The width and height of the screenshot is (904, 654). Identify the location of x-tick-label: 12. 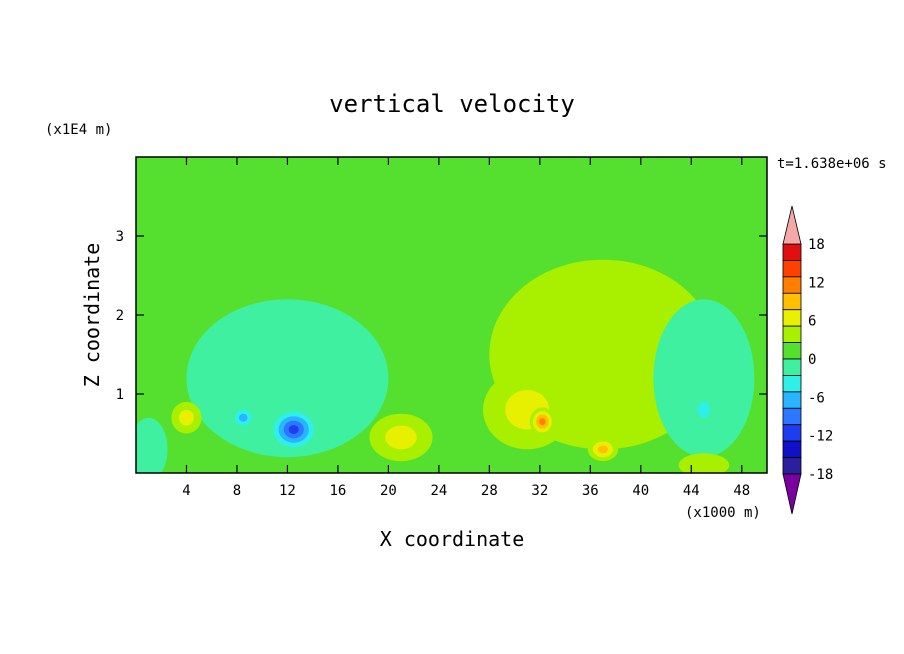
(287, 491).